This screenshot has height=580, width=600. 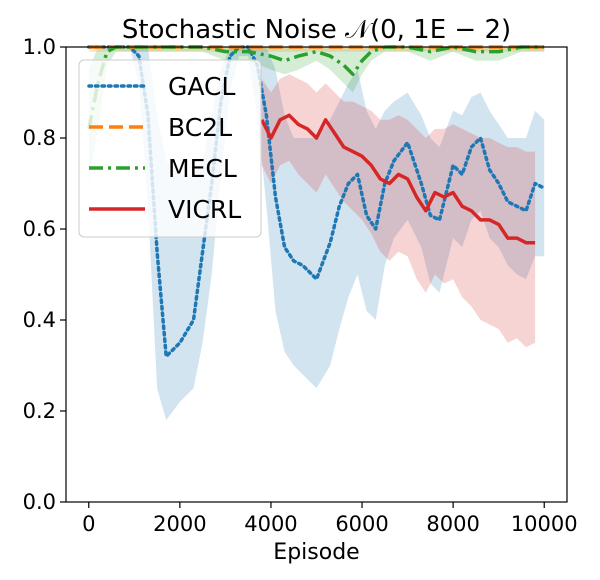 What do you see at coordinates (316, 552) in the screenshot?
I see `x-axis-label: Episode` at bounding box center [316, 552].